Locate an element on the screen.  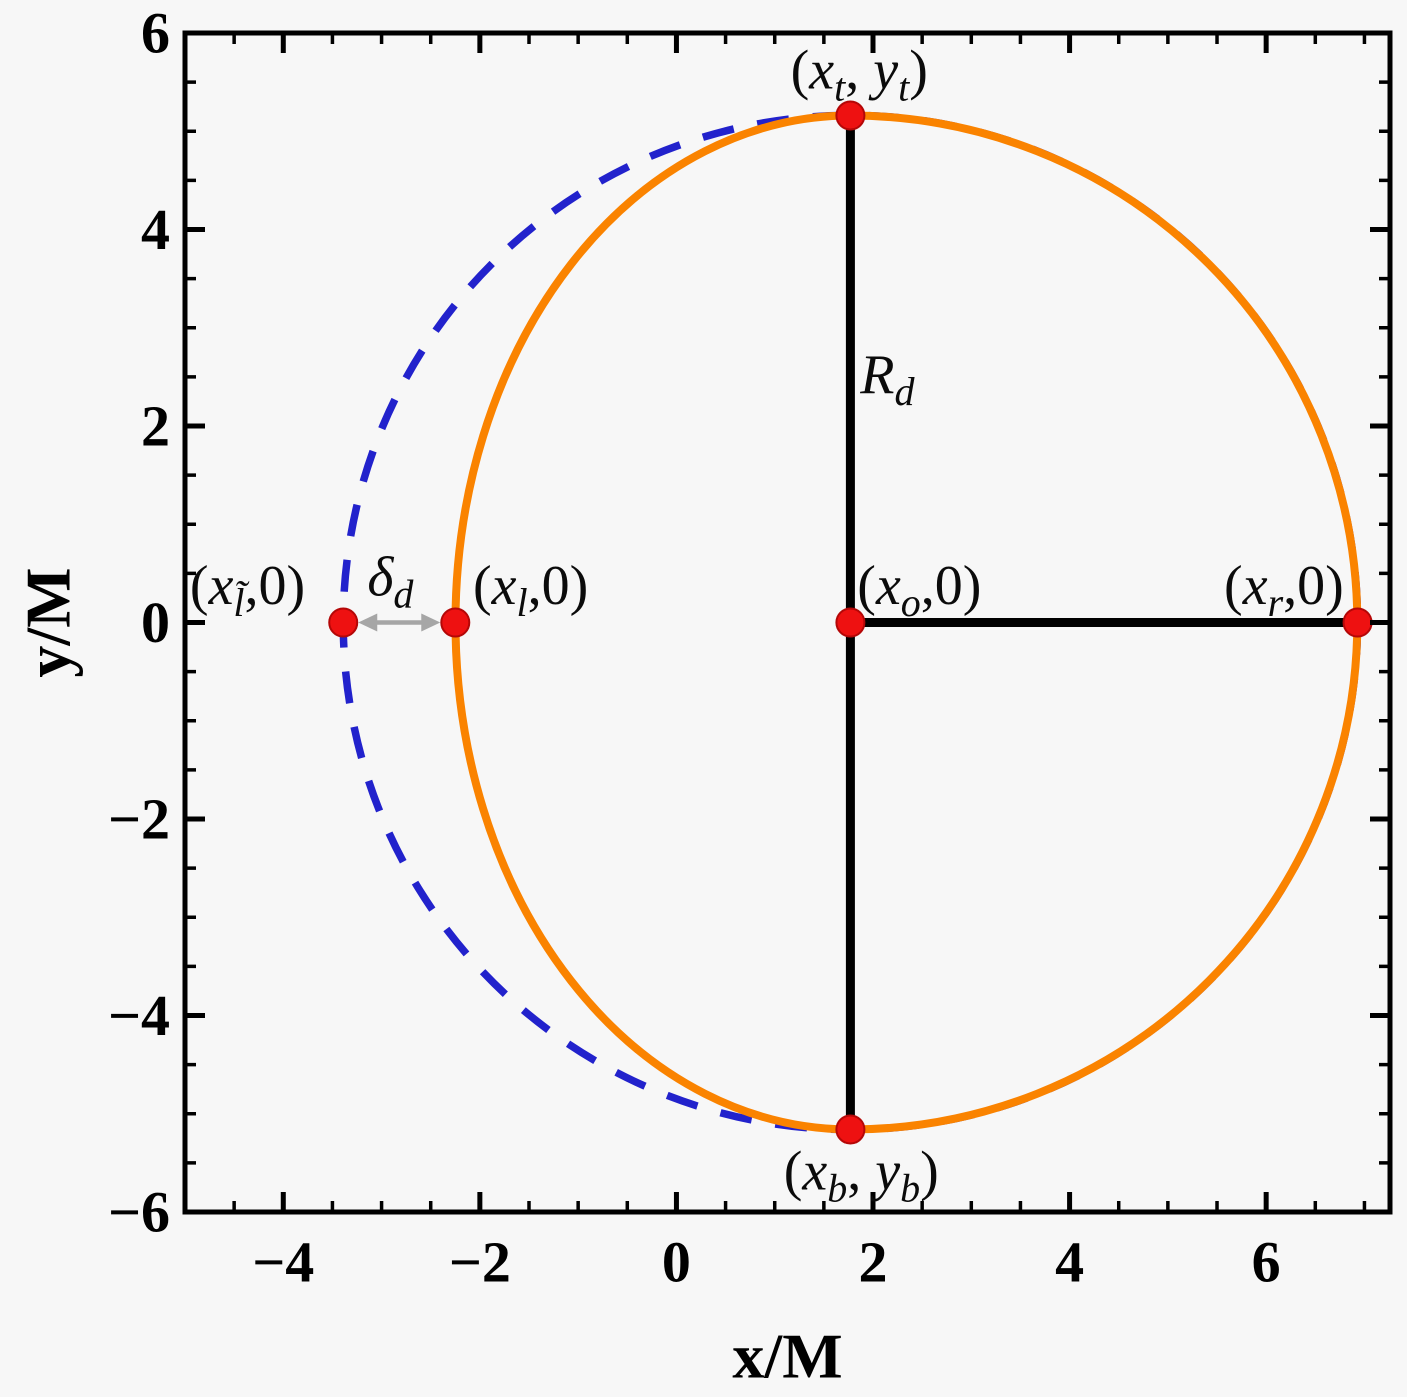
x-tick-label: 0 is located at coordinates (676, 1262).